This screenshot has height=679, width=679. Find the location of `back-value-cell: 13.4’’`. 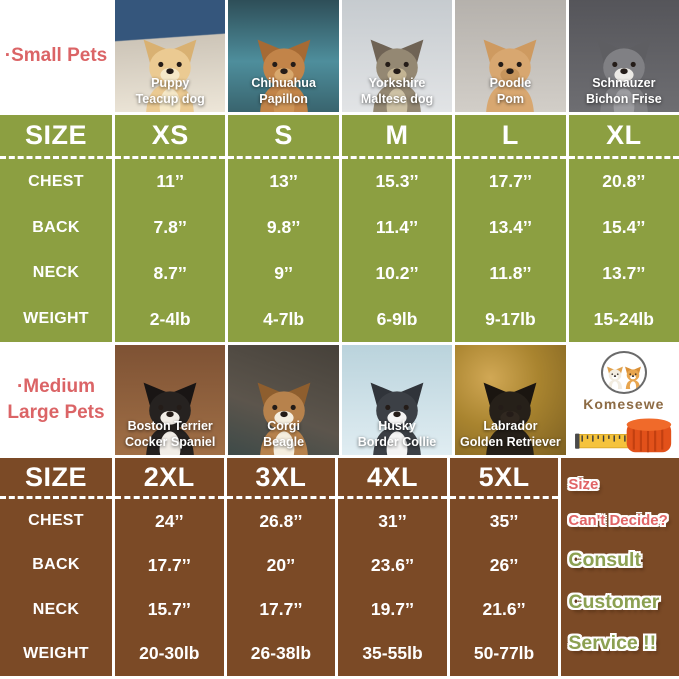

back-value-cell: 13.4’’ is located at coordinates (510, 227).